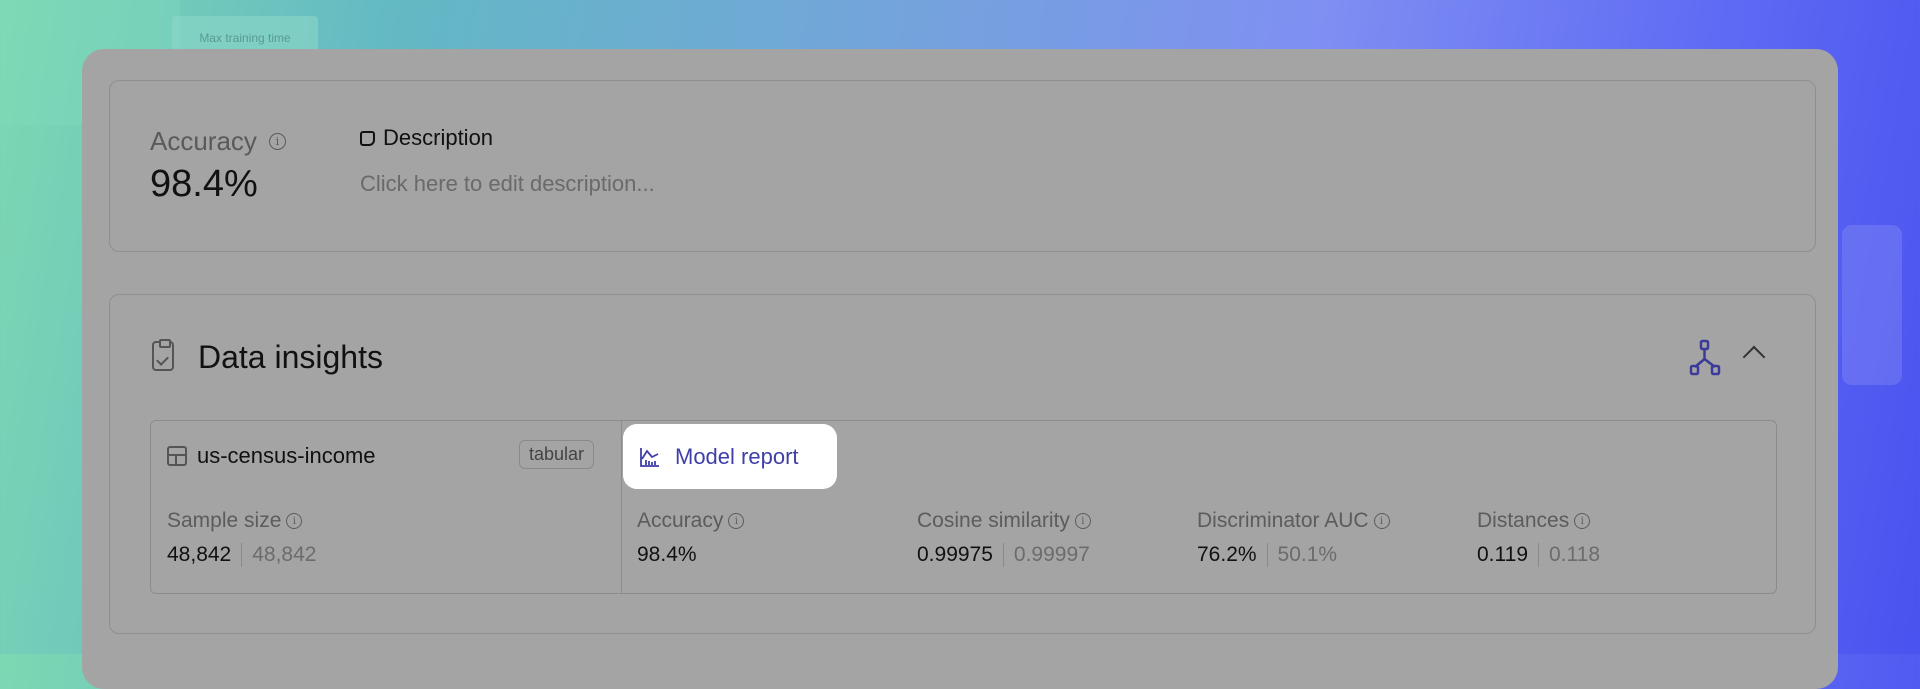 The width and height of the screenshot is (1920, 689). I want to click on collapse-chevron-icon, so click(1754, 357).